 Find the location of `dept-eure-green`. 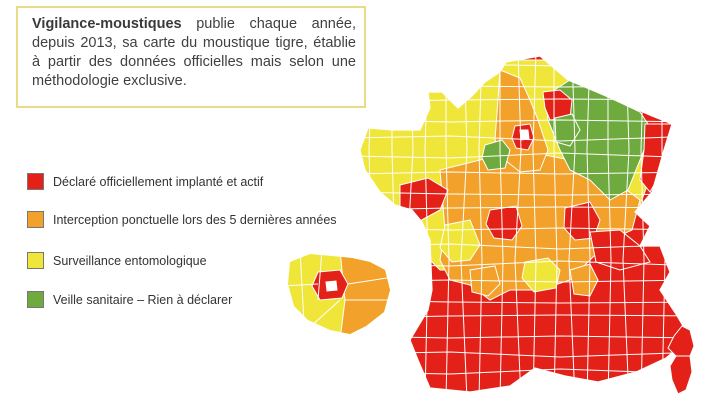

dept-eure-green is located at coordinates (496, 155).